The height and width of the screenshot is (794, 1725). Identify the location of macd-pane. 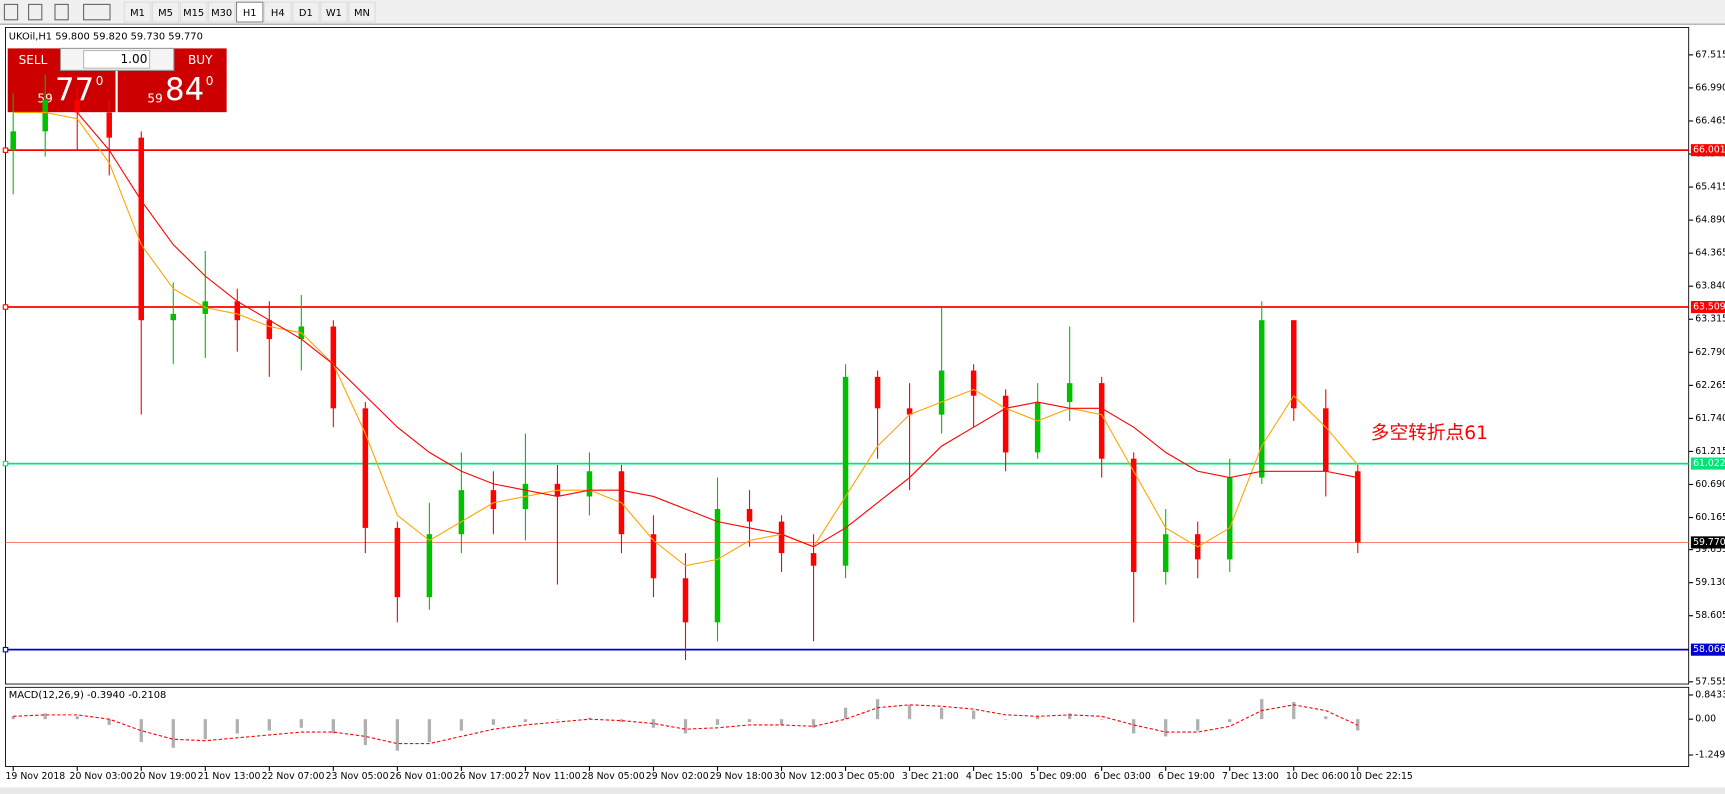
(847, 726).